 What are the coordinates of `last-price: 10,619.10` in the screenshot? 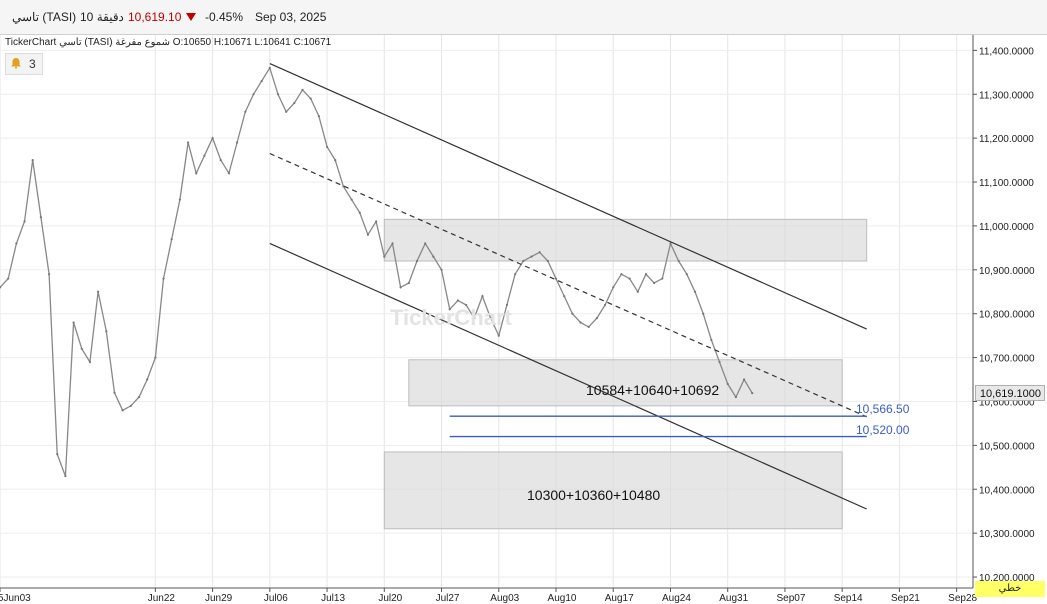 It's located at (155, 17).